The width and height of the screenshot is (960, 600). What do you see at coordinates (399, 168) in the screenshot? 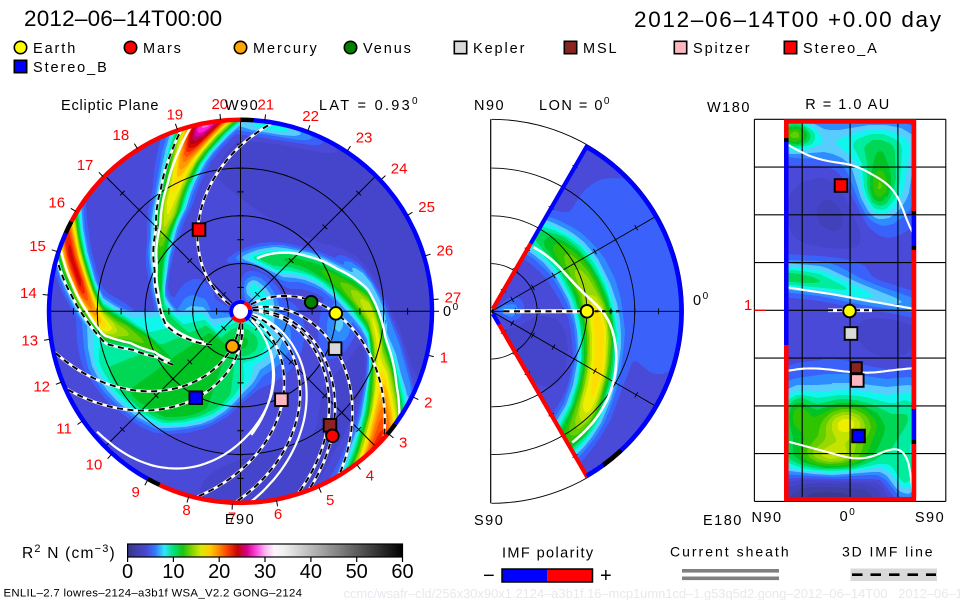
I see `svg-text: 24` at bounding box center [399, 168].